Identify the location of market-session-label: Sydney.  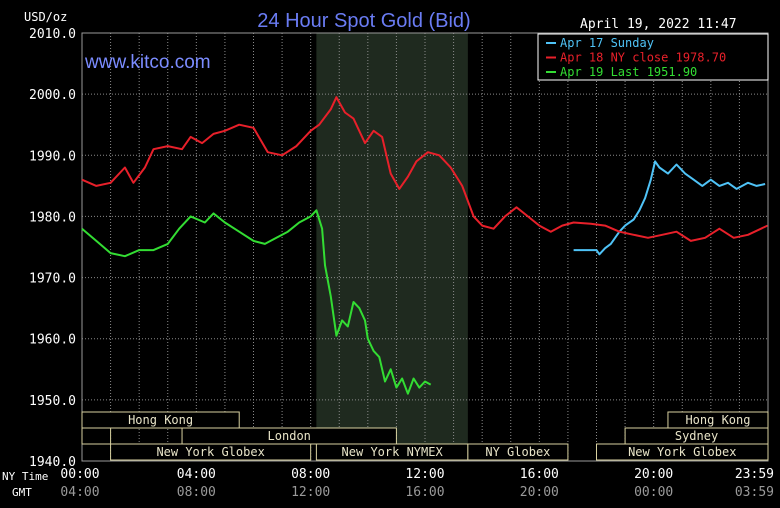
(696, 436).